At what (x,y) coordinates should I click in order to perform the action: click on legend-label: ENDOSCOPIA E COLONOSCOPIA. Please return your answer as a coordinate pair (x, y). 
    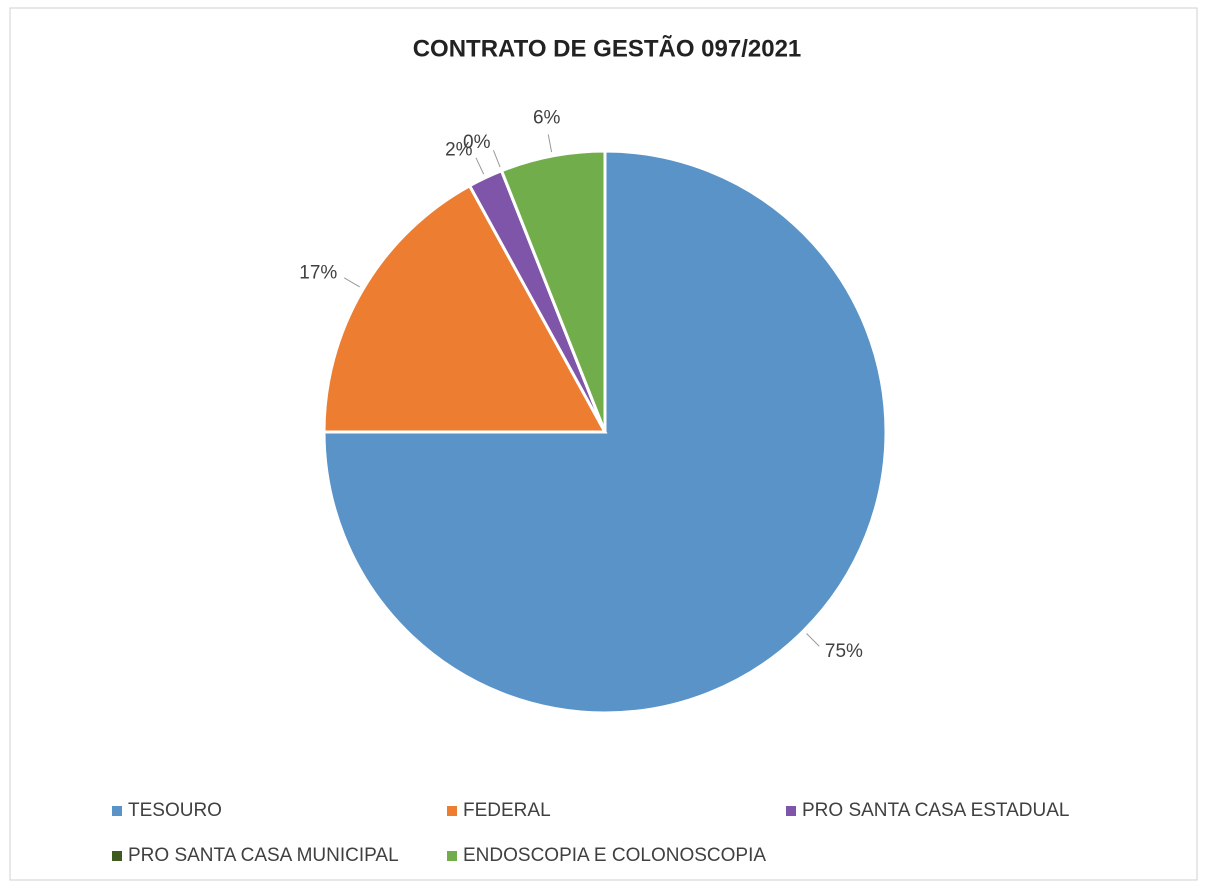
    Looking at the image, I should click on (614, 855).